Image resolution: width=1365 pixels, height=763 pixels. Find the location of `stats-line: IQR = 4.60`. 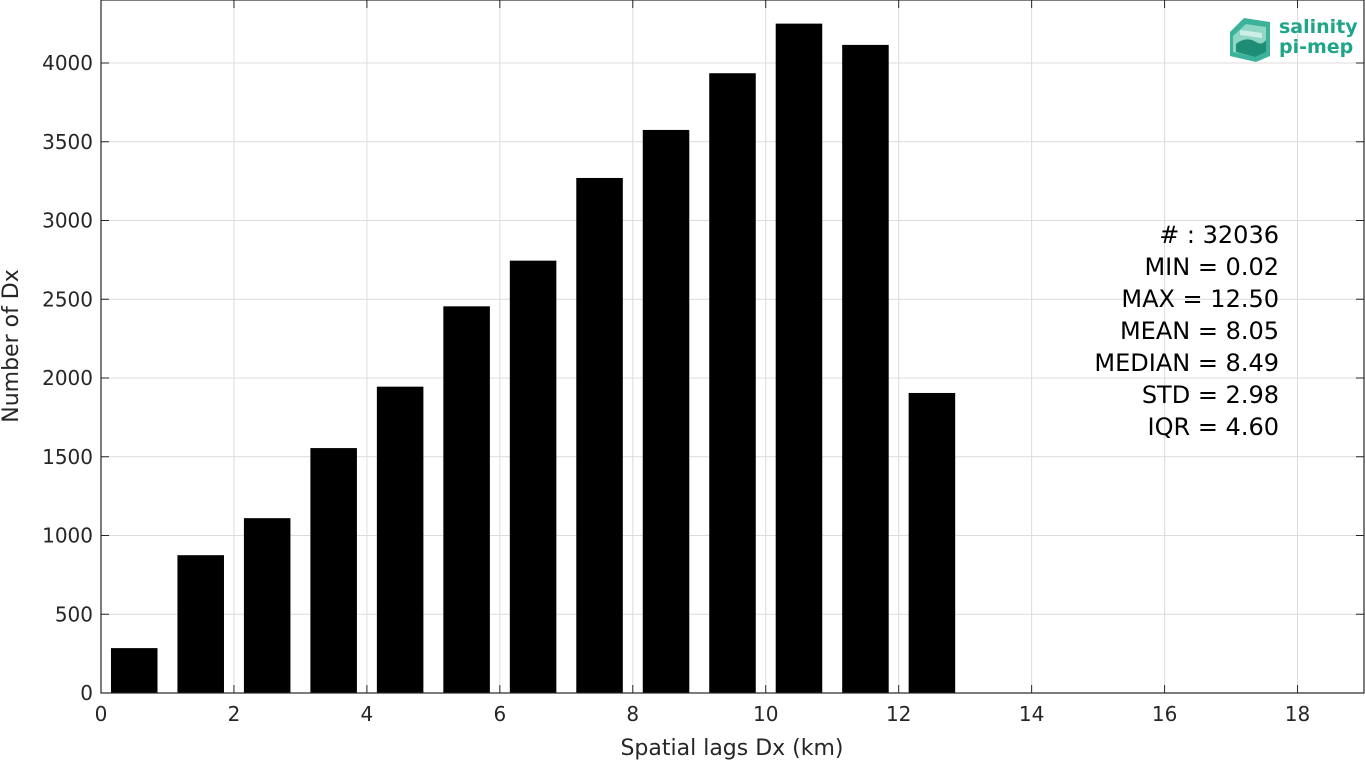

stats-line: IQR = 4.60 is located at coordinates (1213, 427).